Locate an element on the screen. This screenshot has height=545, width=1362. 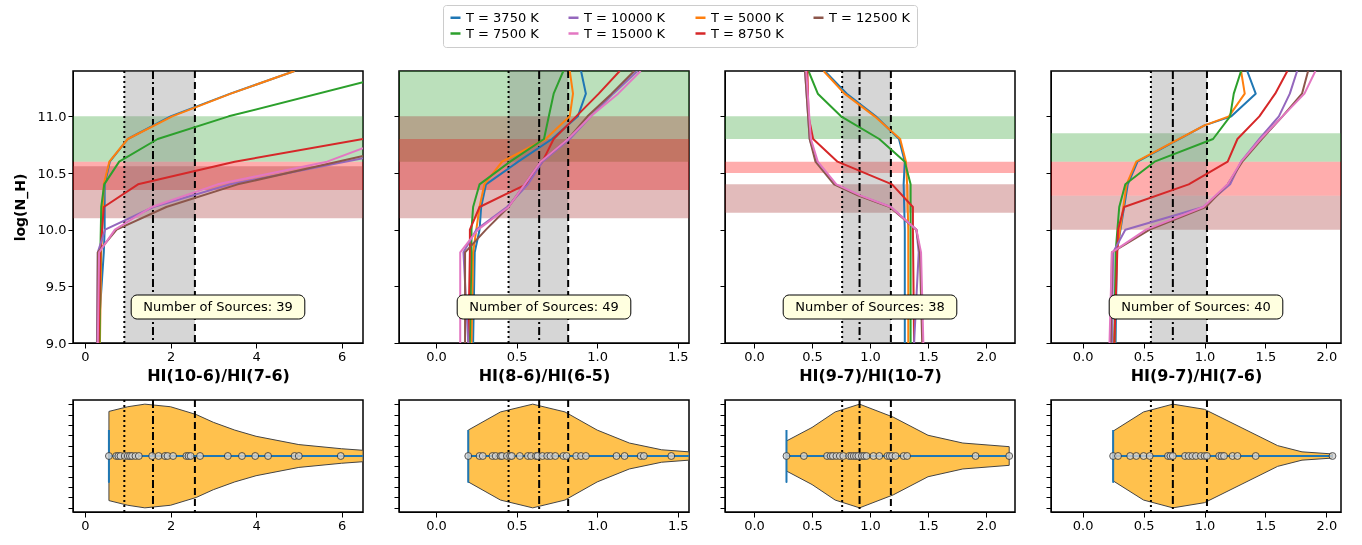
annotation: Number of Sources: 38 is located at coordinates (870, 306).